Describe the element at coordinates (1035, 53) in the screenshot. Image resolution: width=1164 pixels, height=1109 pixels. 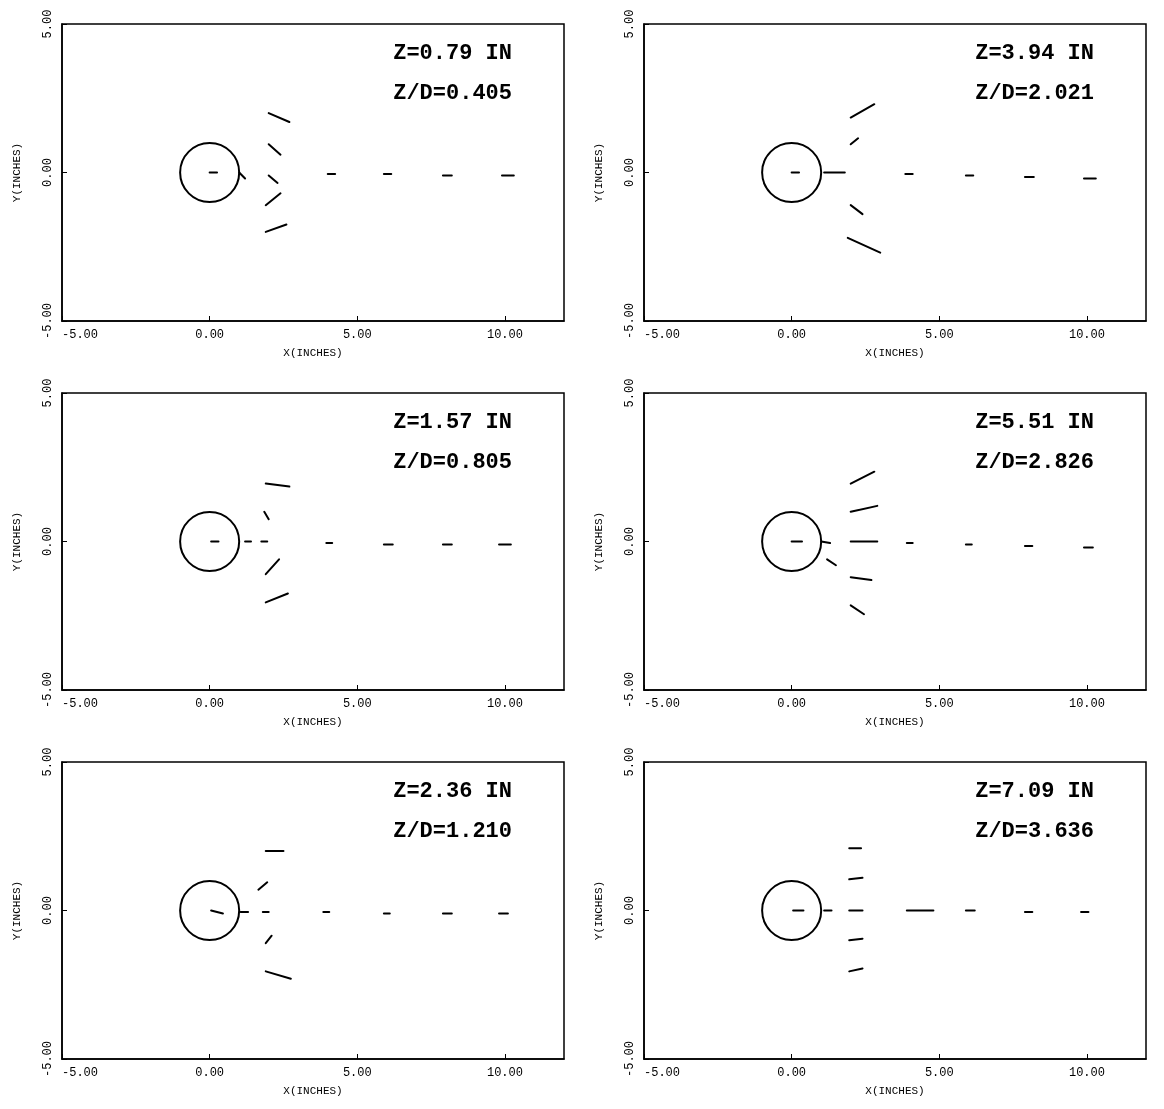
I see `annotation: Z=3.94 IN` at that location.